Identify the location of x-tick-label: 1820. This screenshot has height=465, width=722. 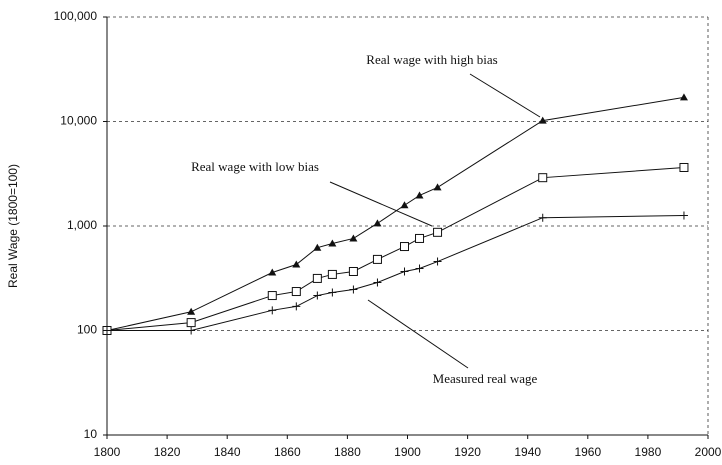
(167, 452).